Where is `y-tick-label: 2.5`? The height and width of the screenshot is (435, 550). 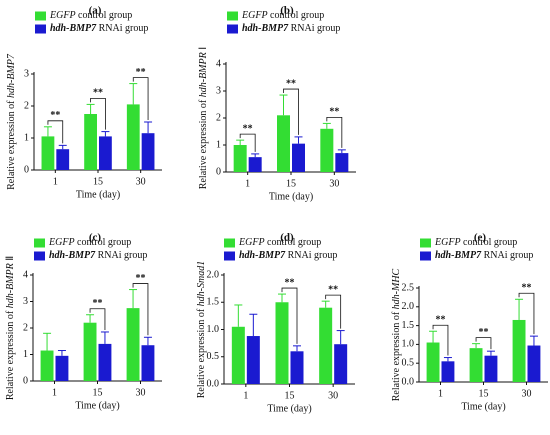 y-tick-label: 2.5 is located at coordinates (408, 287).